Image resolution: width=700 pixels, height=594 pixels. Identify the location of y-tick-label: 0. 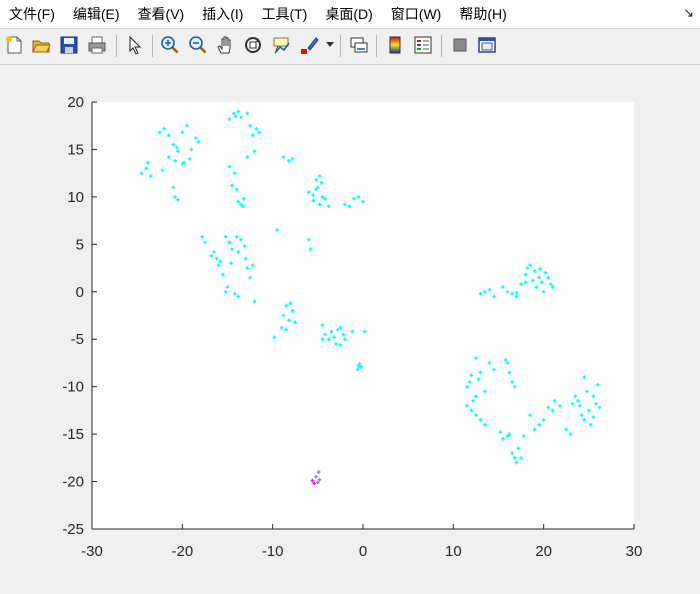
(80, 292).